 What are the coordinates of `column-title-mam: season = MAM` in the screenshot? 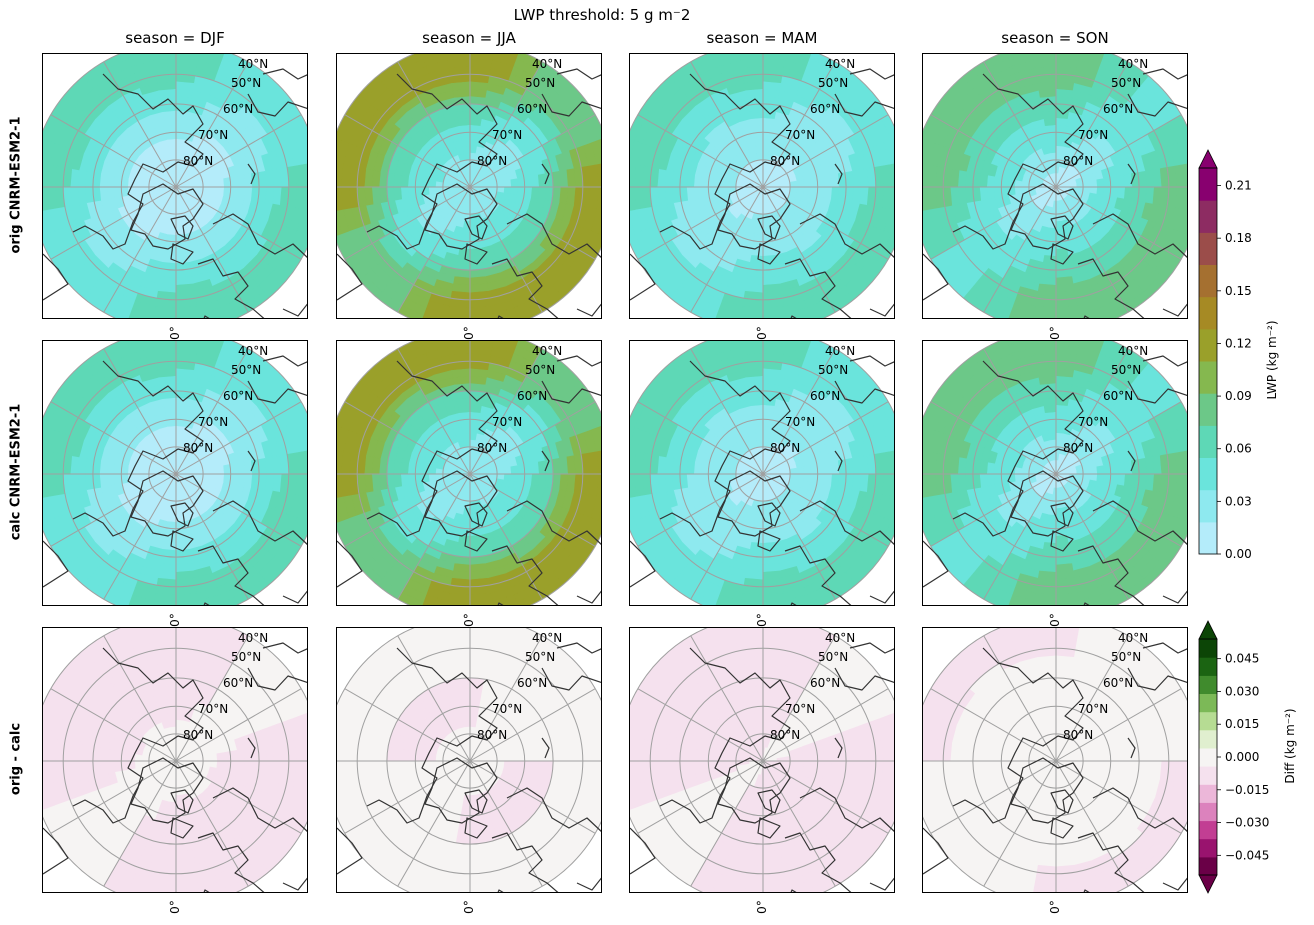 It's located at (762, 38).